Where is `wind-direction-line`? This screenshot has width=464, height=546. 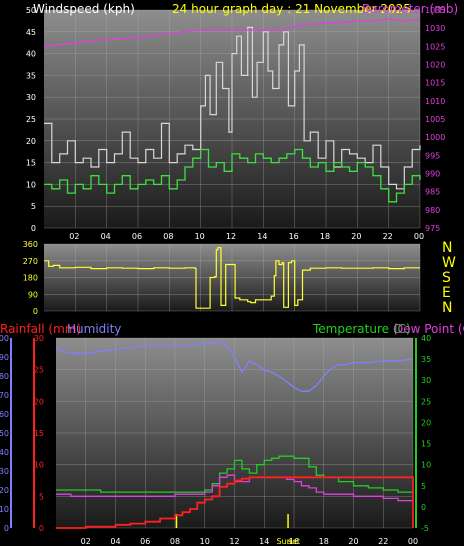 wind-direction-line is located at coordinates (232, 278).